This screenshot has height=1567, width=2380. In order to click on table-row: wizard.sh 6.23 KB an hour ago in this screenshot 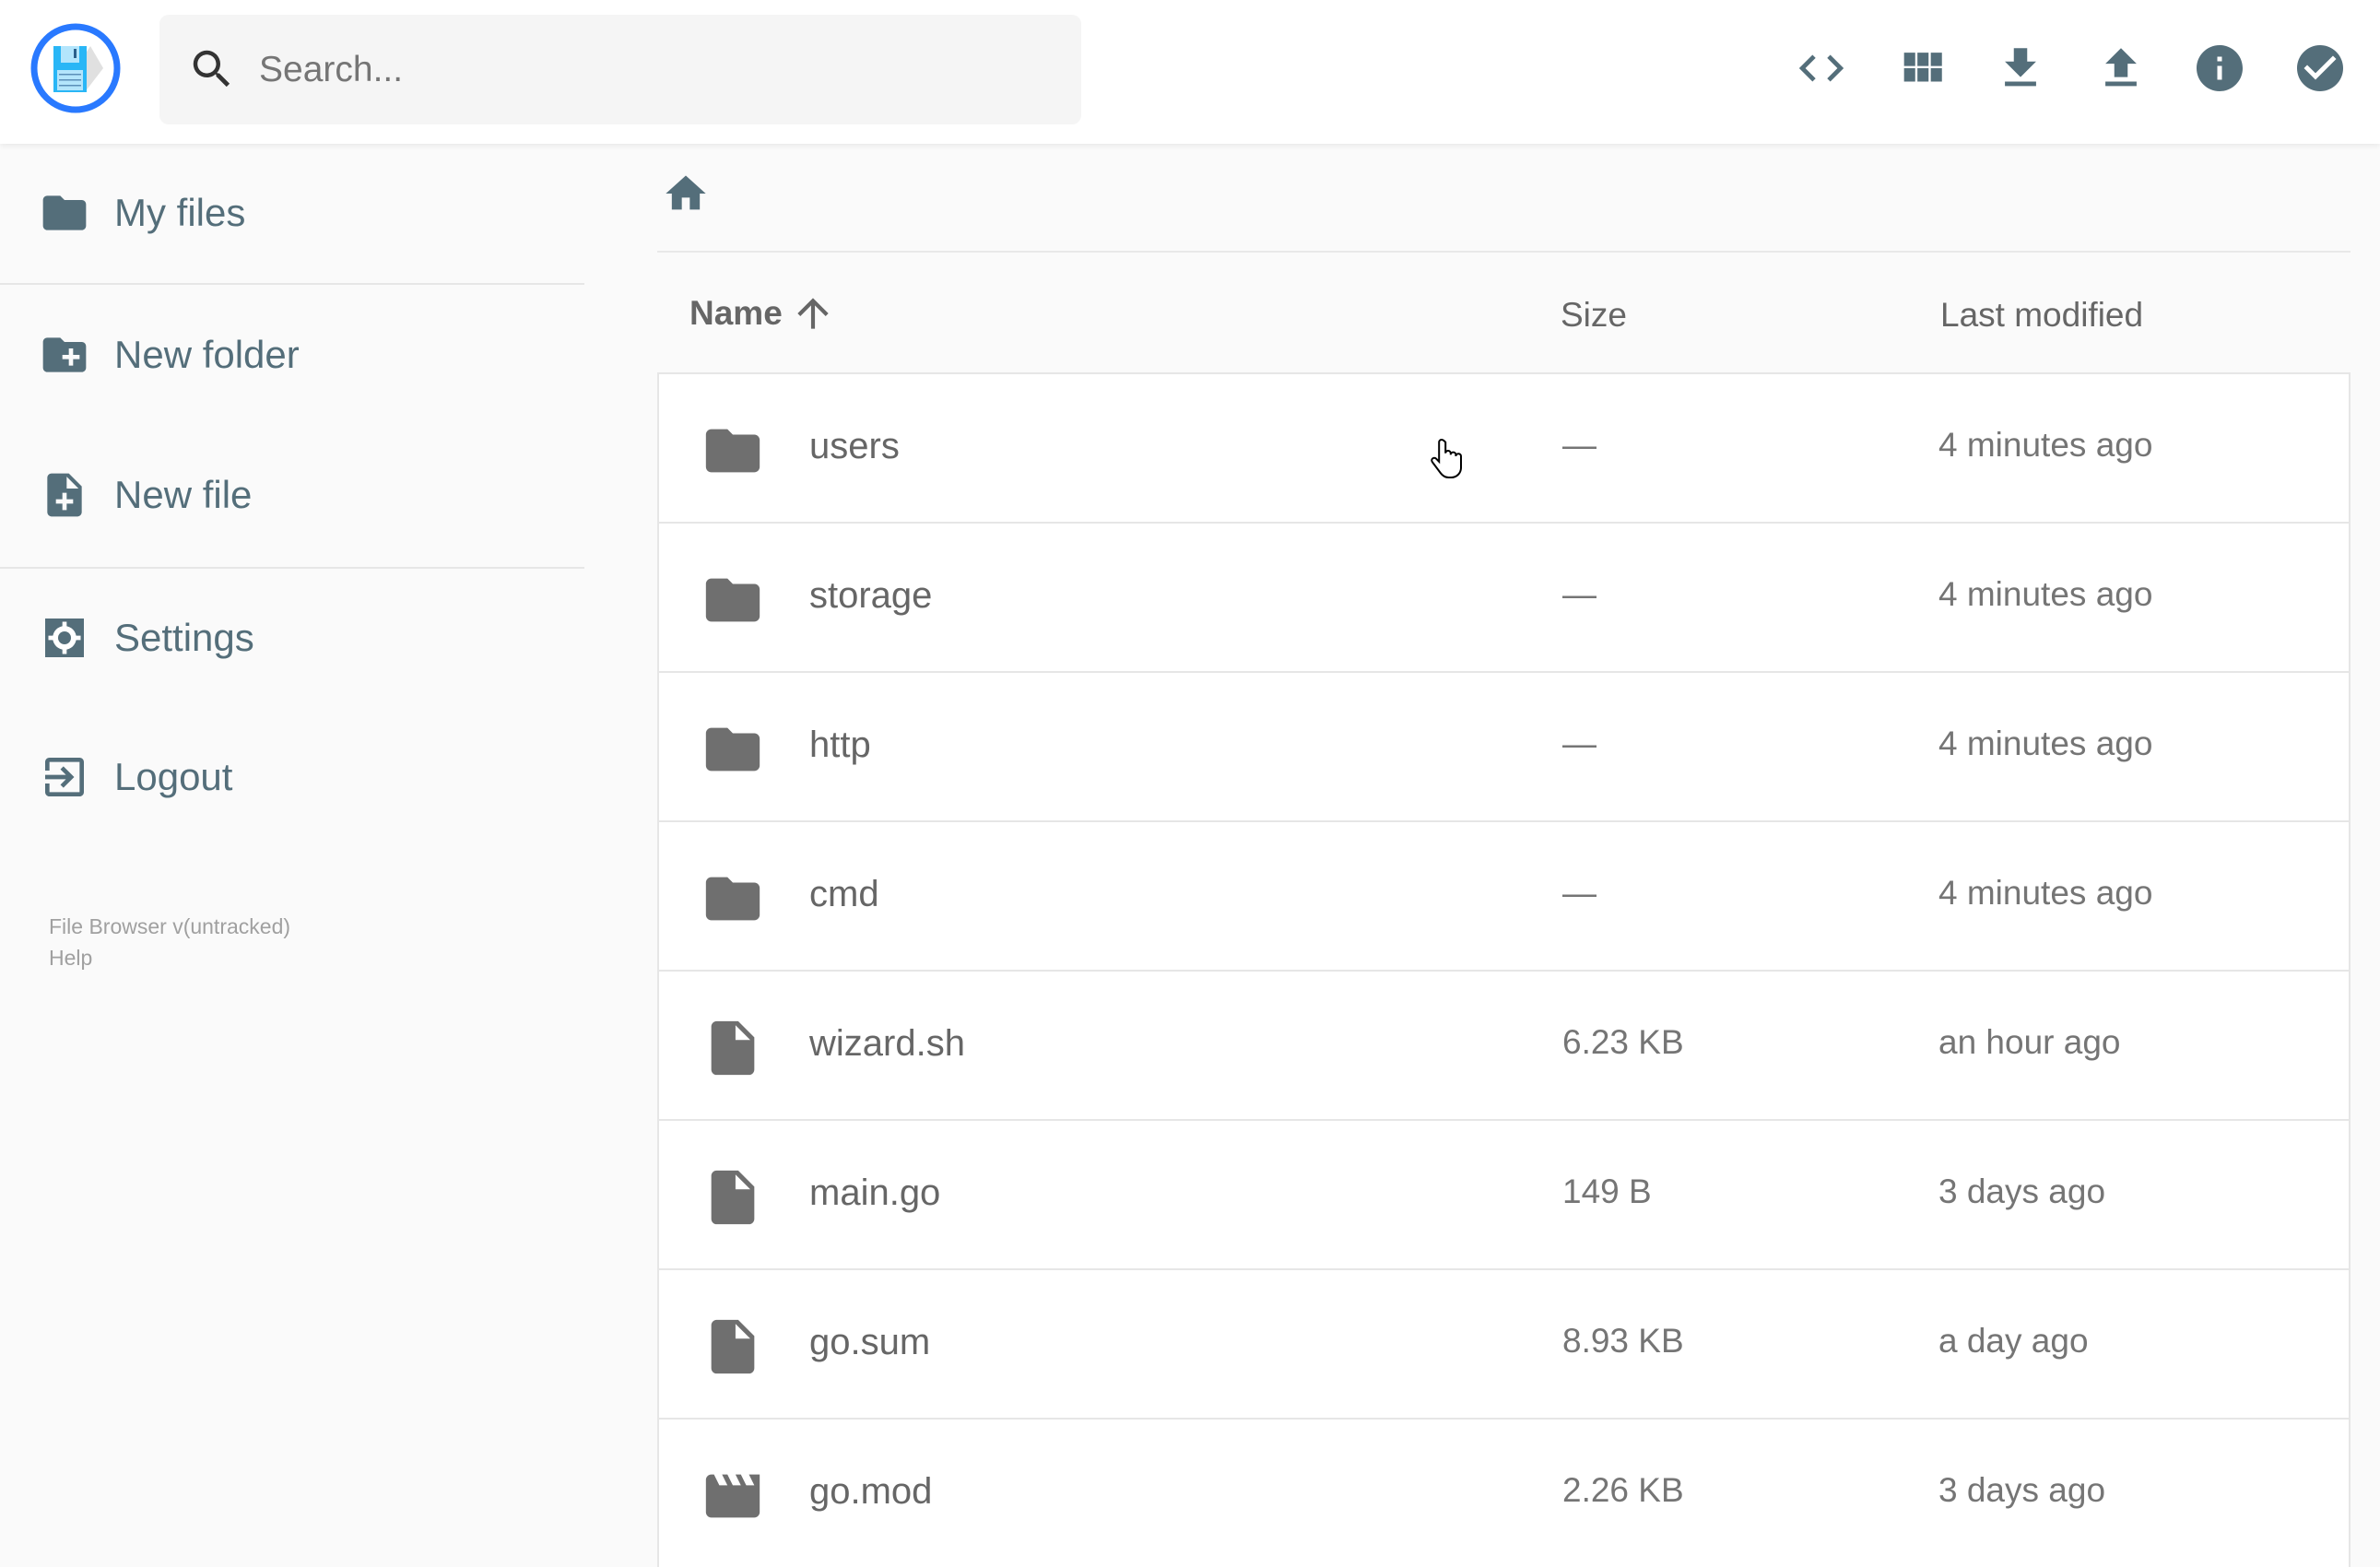, I will do `click(1504, 1044)`.